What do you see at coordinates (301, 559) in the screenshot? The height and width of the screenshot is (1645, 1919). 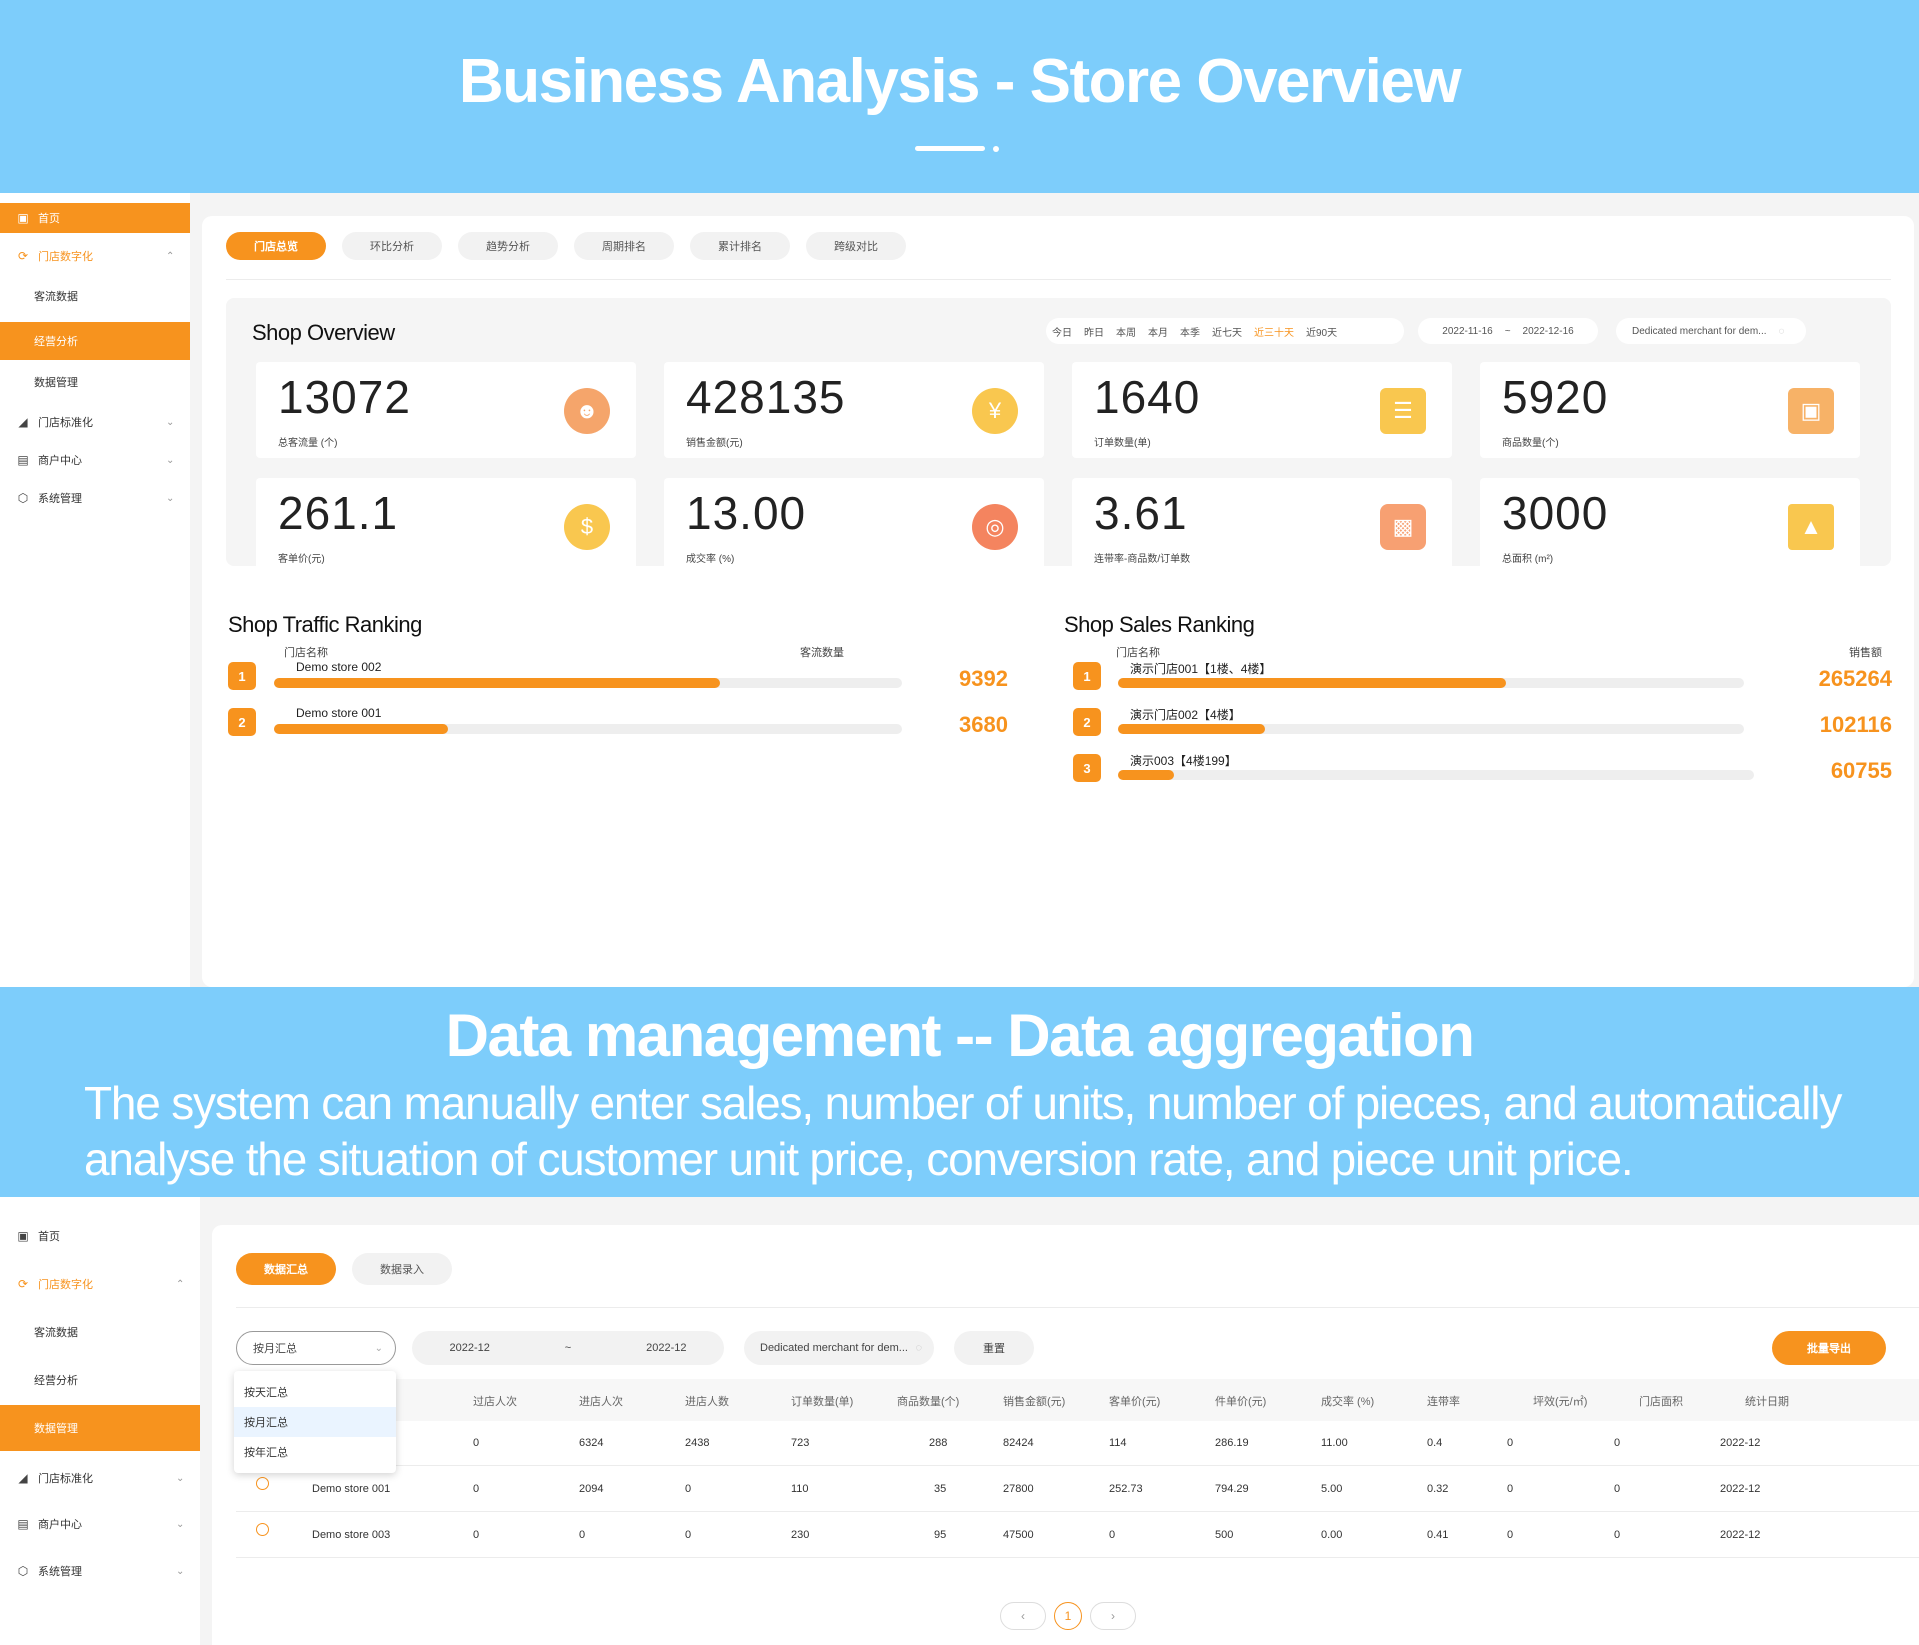 I see `stat-label: 客单价(元)` at bounding box center [301, 559].